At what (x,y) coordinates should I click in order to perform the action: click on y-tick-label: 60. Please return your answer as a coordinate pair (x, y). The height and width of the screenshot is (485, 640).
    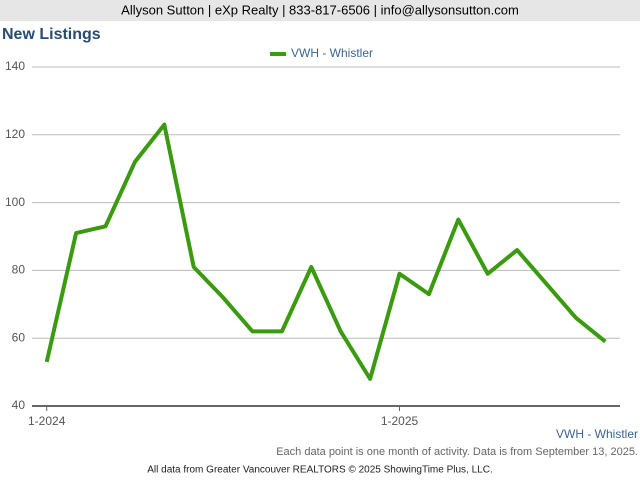
    Looking at the image, I should click on (19, 337).